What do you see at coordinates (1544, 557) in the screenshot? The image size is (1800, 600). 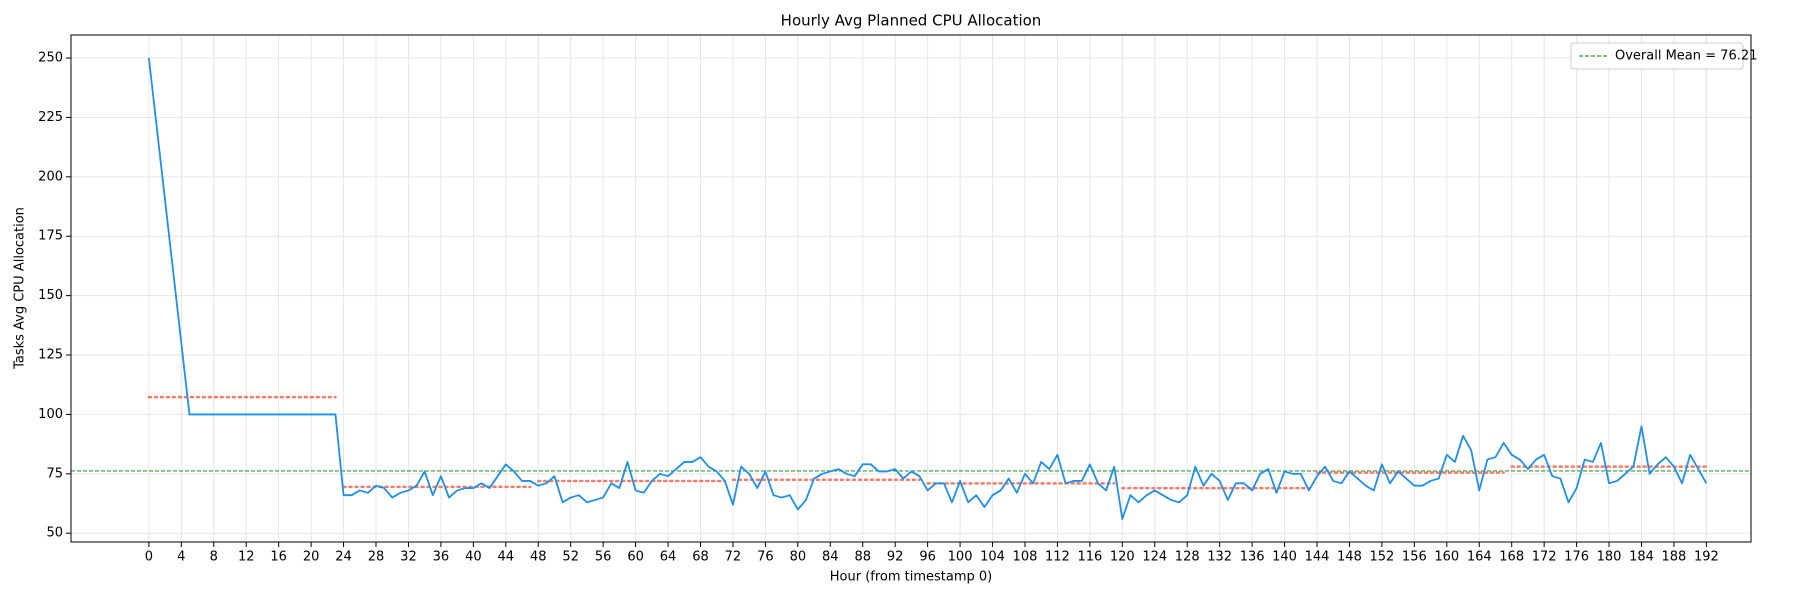 I see `x-tick-label: 172` at bounding box center [1544, 557].